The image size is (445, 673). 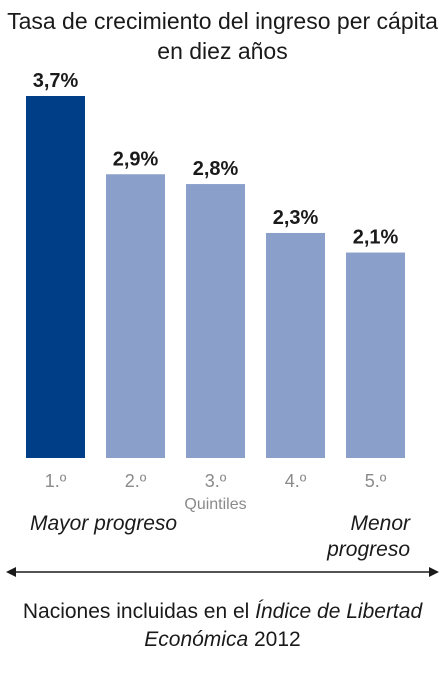 I want to click on bar-value-label-3: 2,8%, so click(x=216, y=169).